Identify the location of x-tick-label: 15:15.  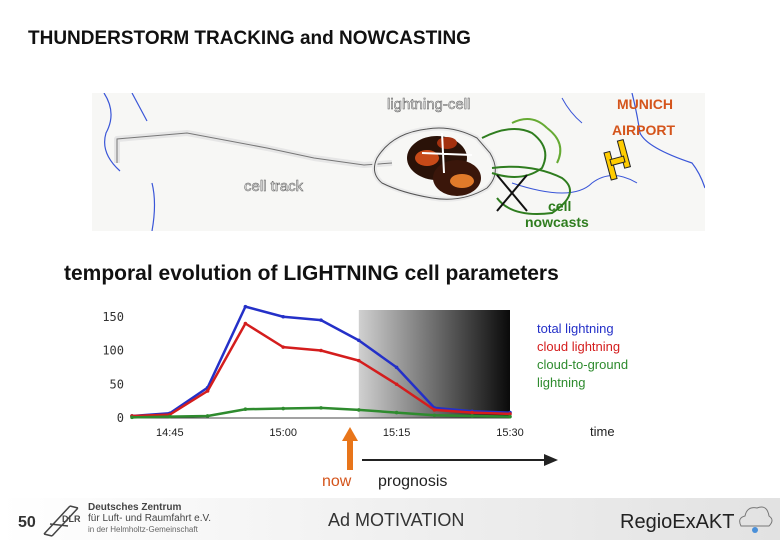
(397, 433).